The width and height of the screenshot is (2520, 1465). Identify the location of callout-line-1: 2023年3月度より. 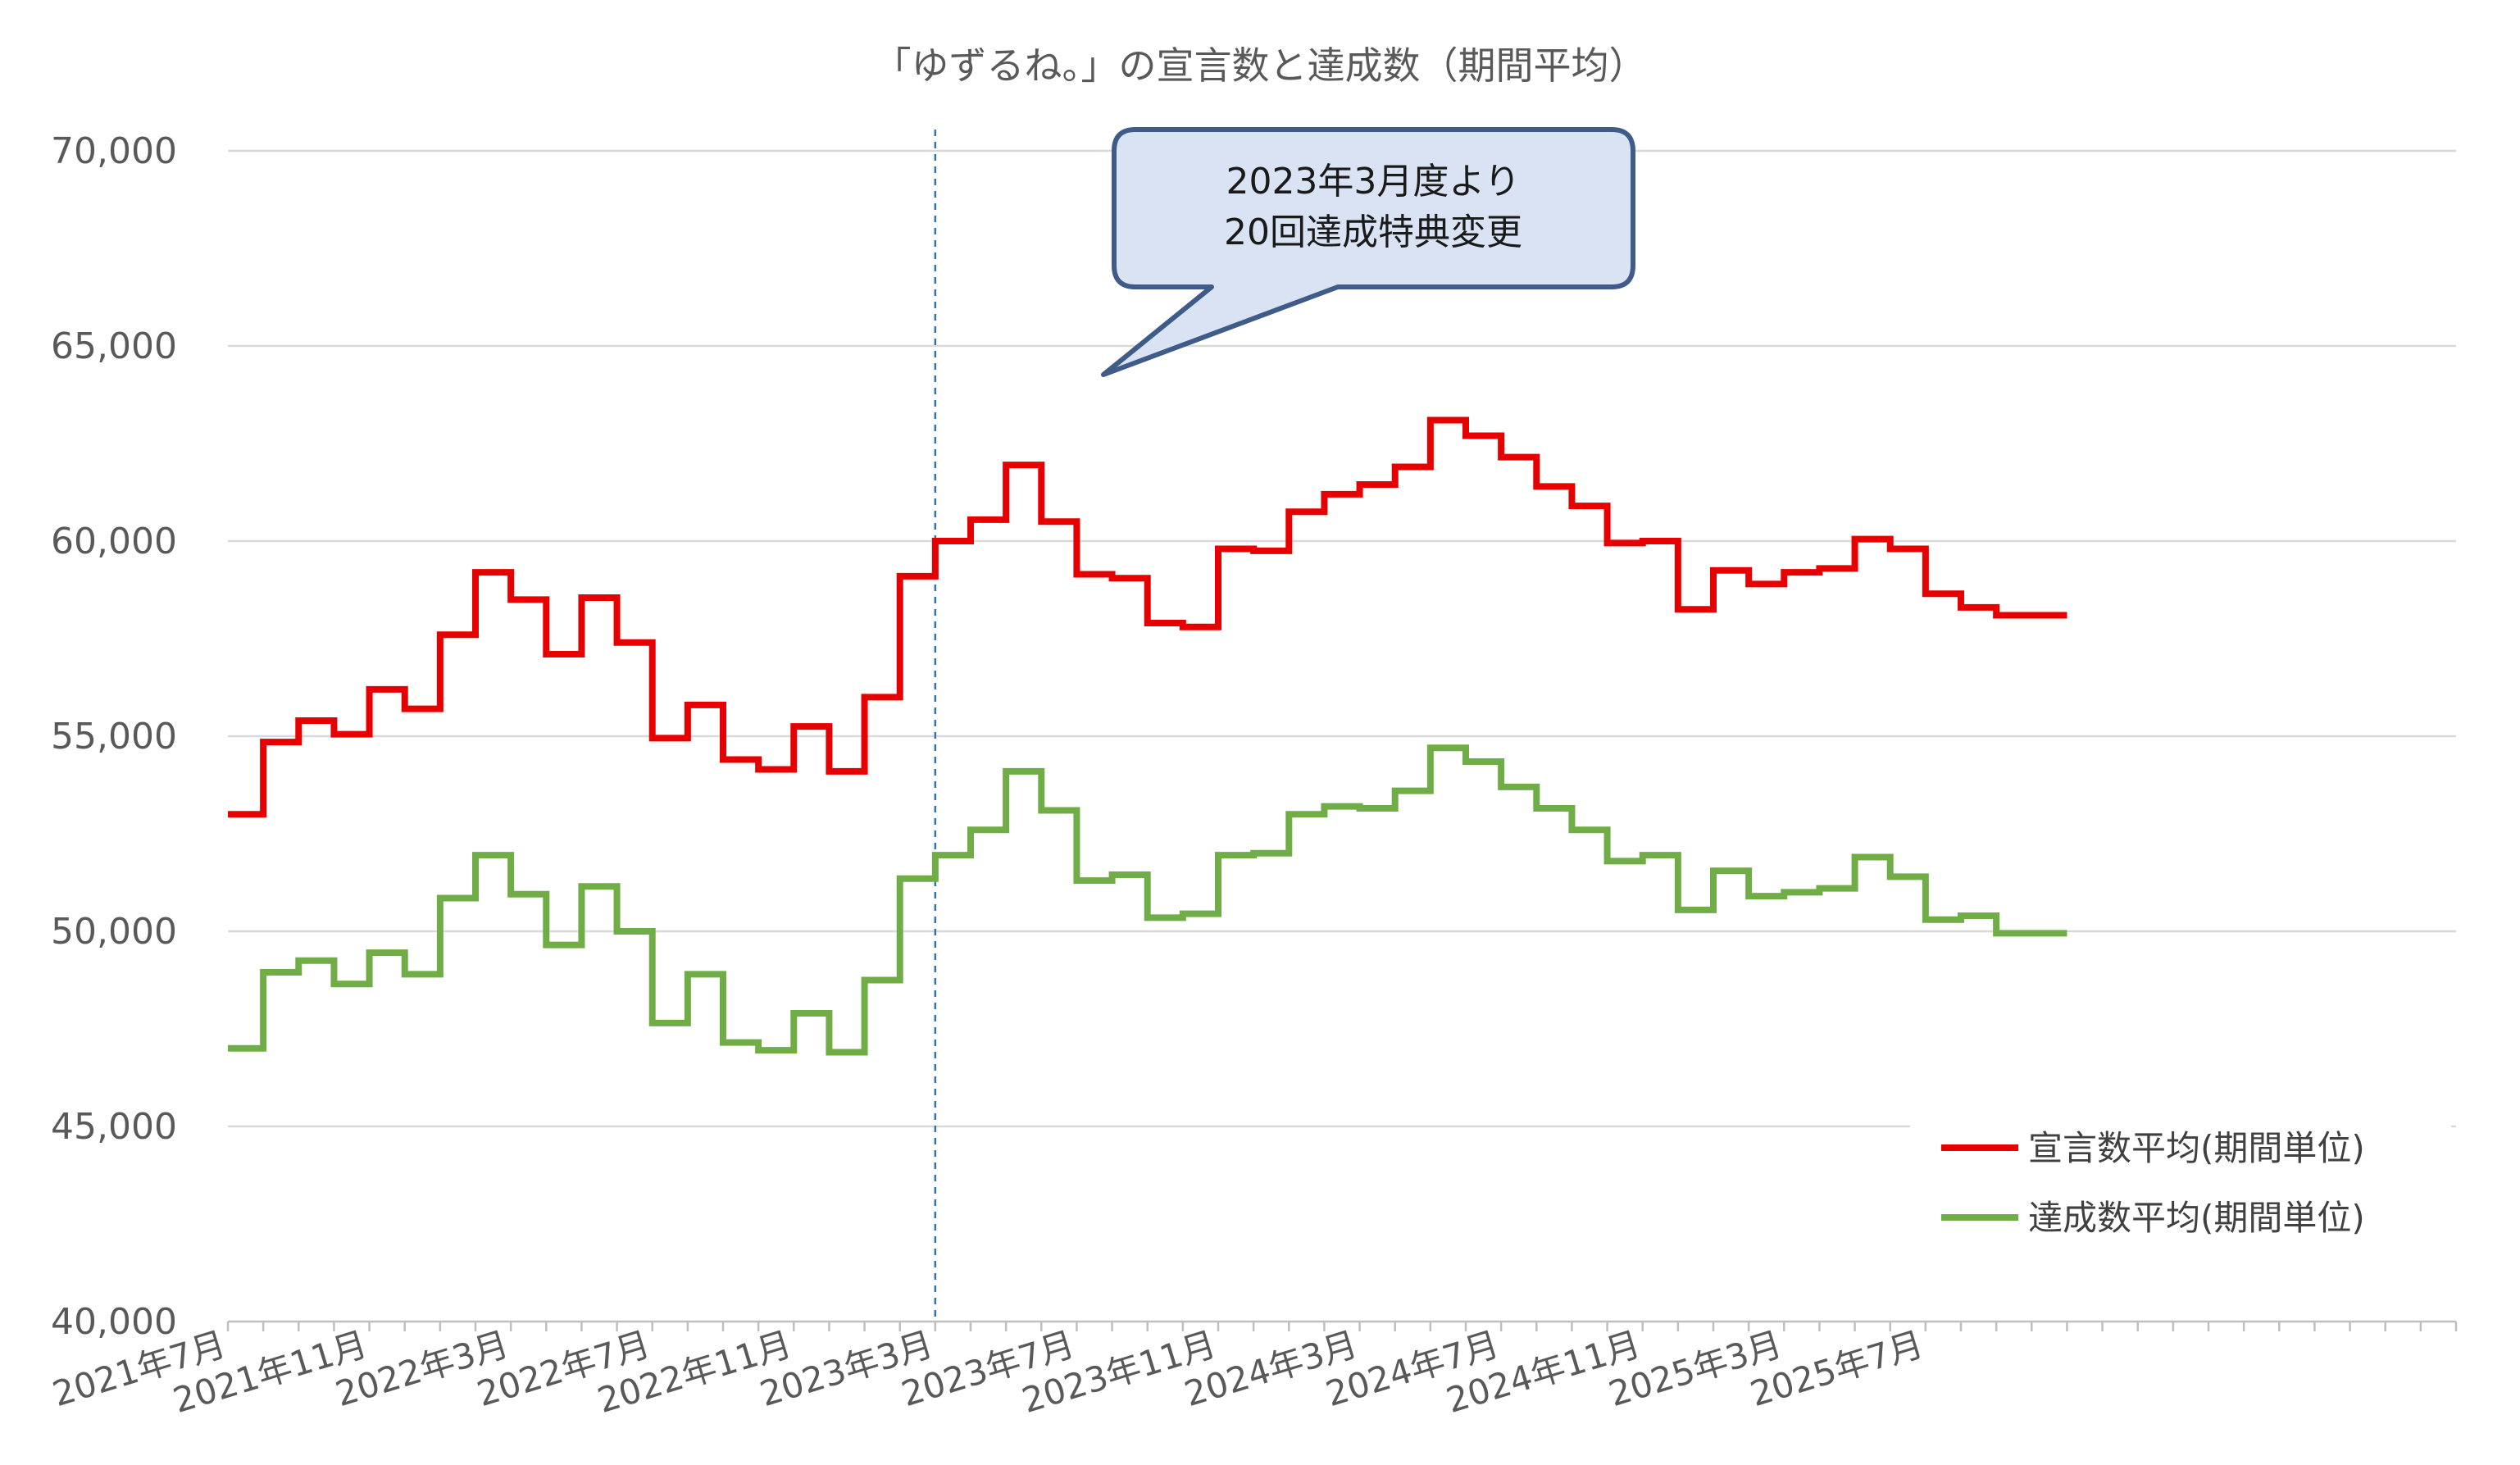
(1373, 181).